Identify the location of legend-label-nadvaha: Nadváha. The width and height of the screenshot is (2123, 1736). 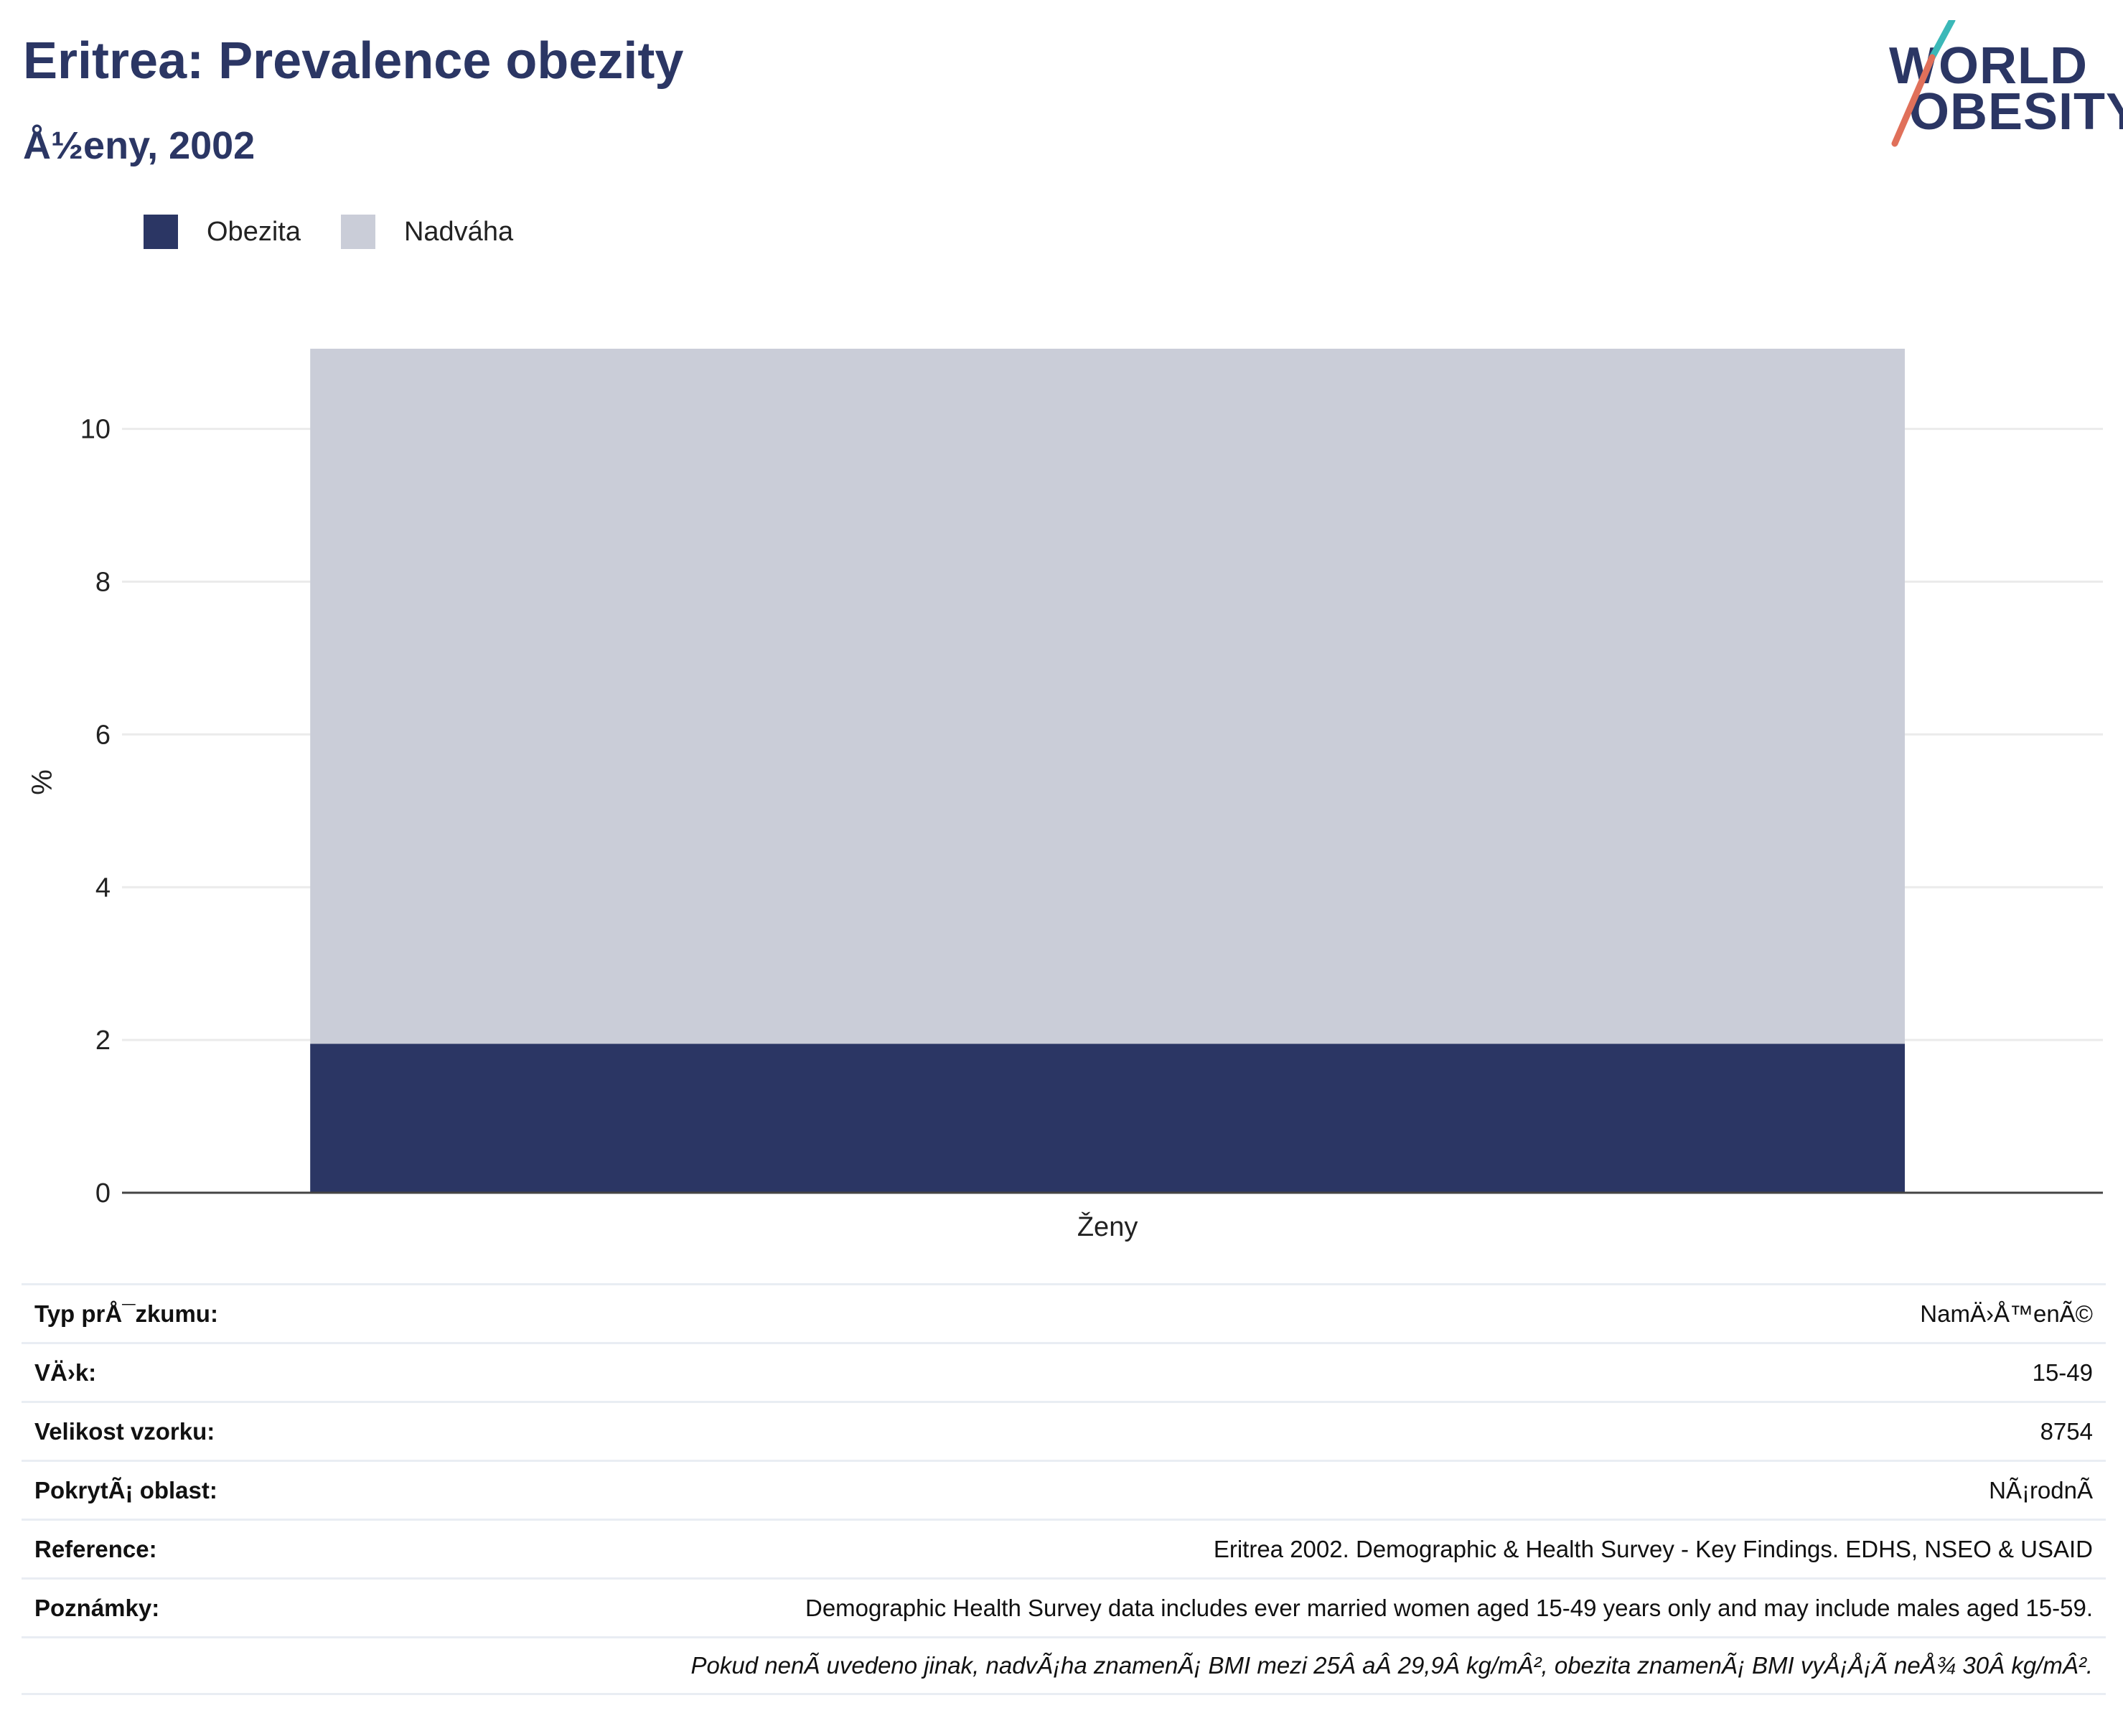
(458, 231).